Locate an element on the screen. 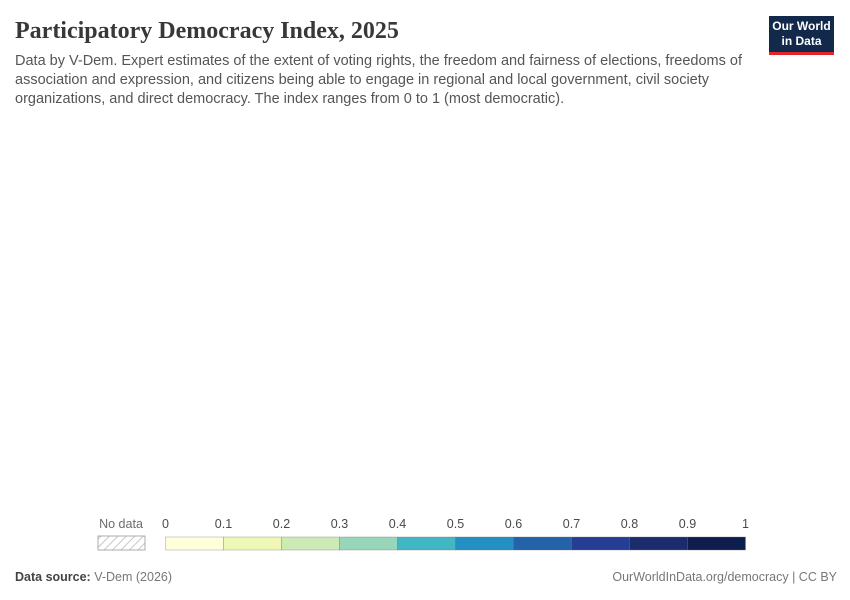 The image size is (850, 600). svg-text: 0.7 is located at coordinates (571, 524).